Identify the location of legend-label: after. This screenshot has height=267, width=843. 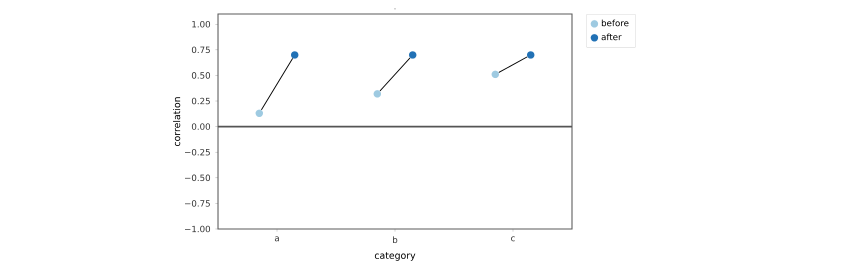
(612, 37).